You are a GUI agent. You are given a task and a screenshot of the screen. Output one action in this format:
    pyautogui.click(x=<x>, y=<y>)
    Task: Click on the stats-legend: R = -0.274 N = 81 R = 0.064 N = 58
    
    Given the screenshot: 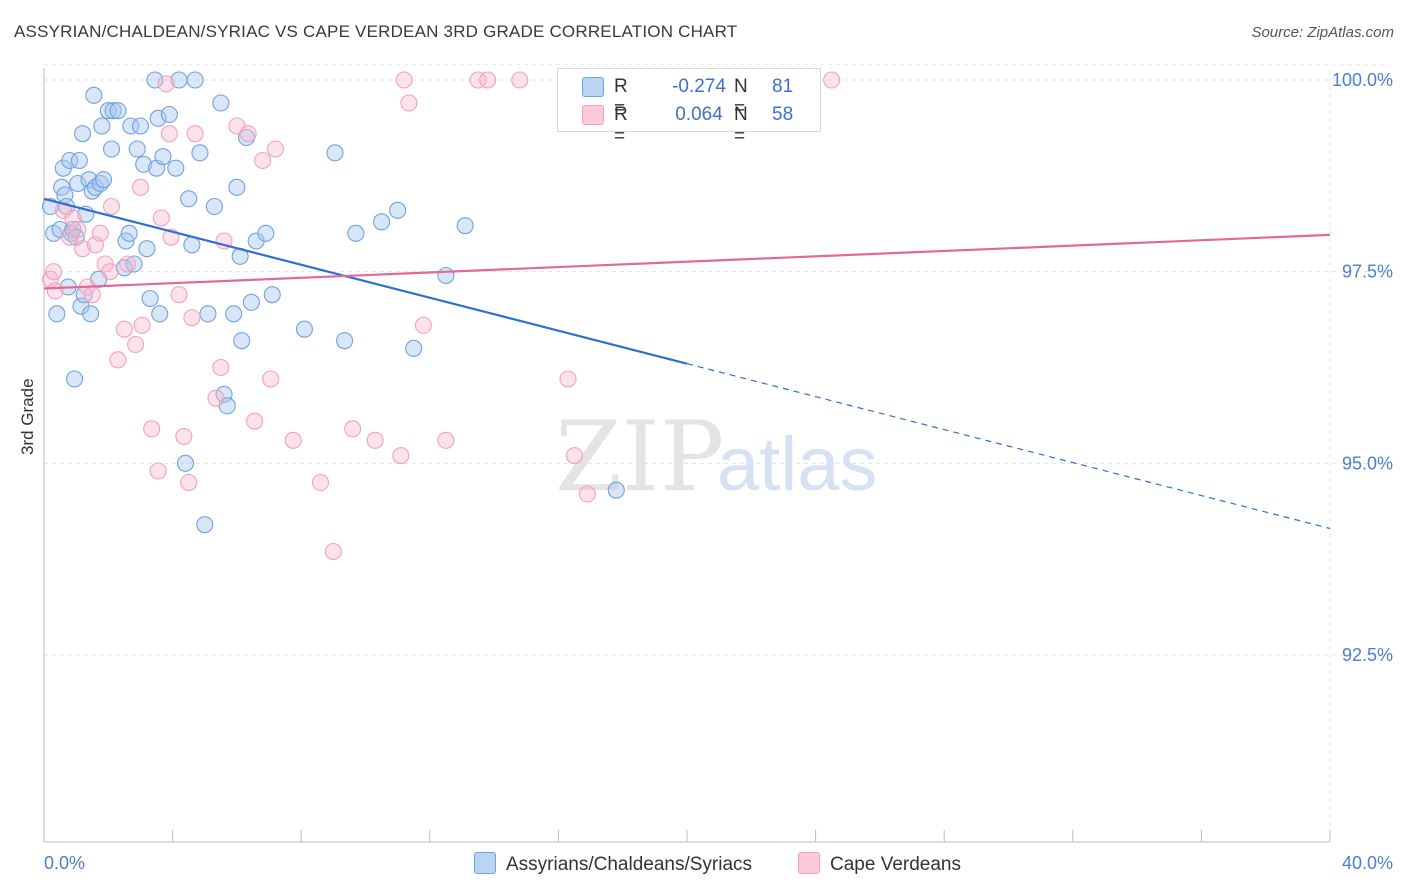 What is the action you would take?
    pyautogui.click(x=689, y=107)
    